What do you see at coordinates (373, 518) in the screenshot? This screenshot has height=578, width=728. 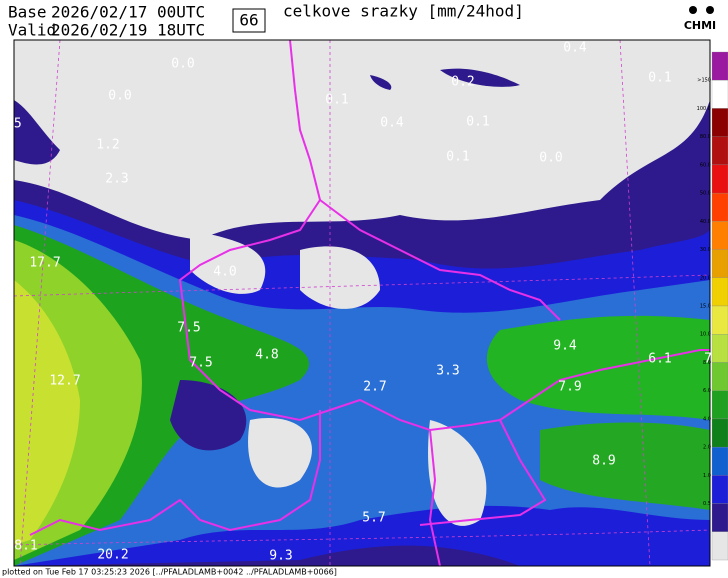 I see `map-value: 5.7` at bounding box center [373, 518].